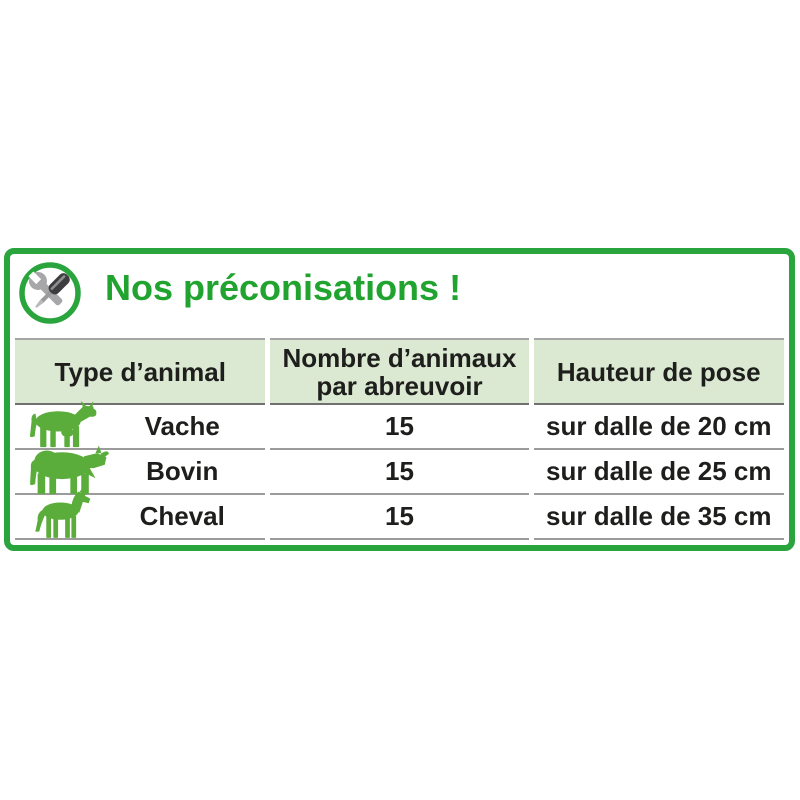  Describe the element at coordinates (140, 371) in the screenshot. I see `col-header-animal-type: Type d’animal` at that location.